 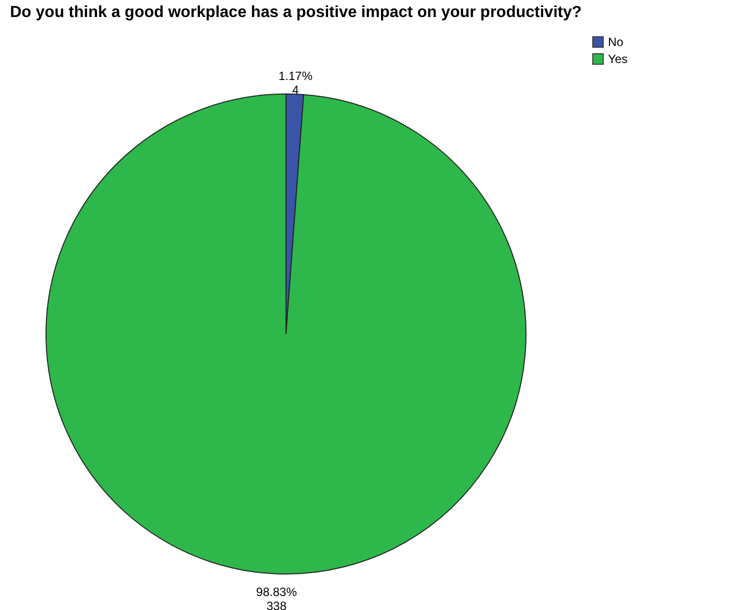 What do you see at coordinates (618, 59) in the screenshot?
I see `legend-label: Yes` at bounding box center [618, 59].